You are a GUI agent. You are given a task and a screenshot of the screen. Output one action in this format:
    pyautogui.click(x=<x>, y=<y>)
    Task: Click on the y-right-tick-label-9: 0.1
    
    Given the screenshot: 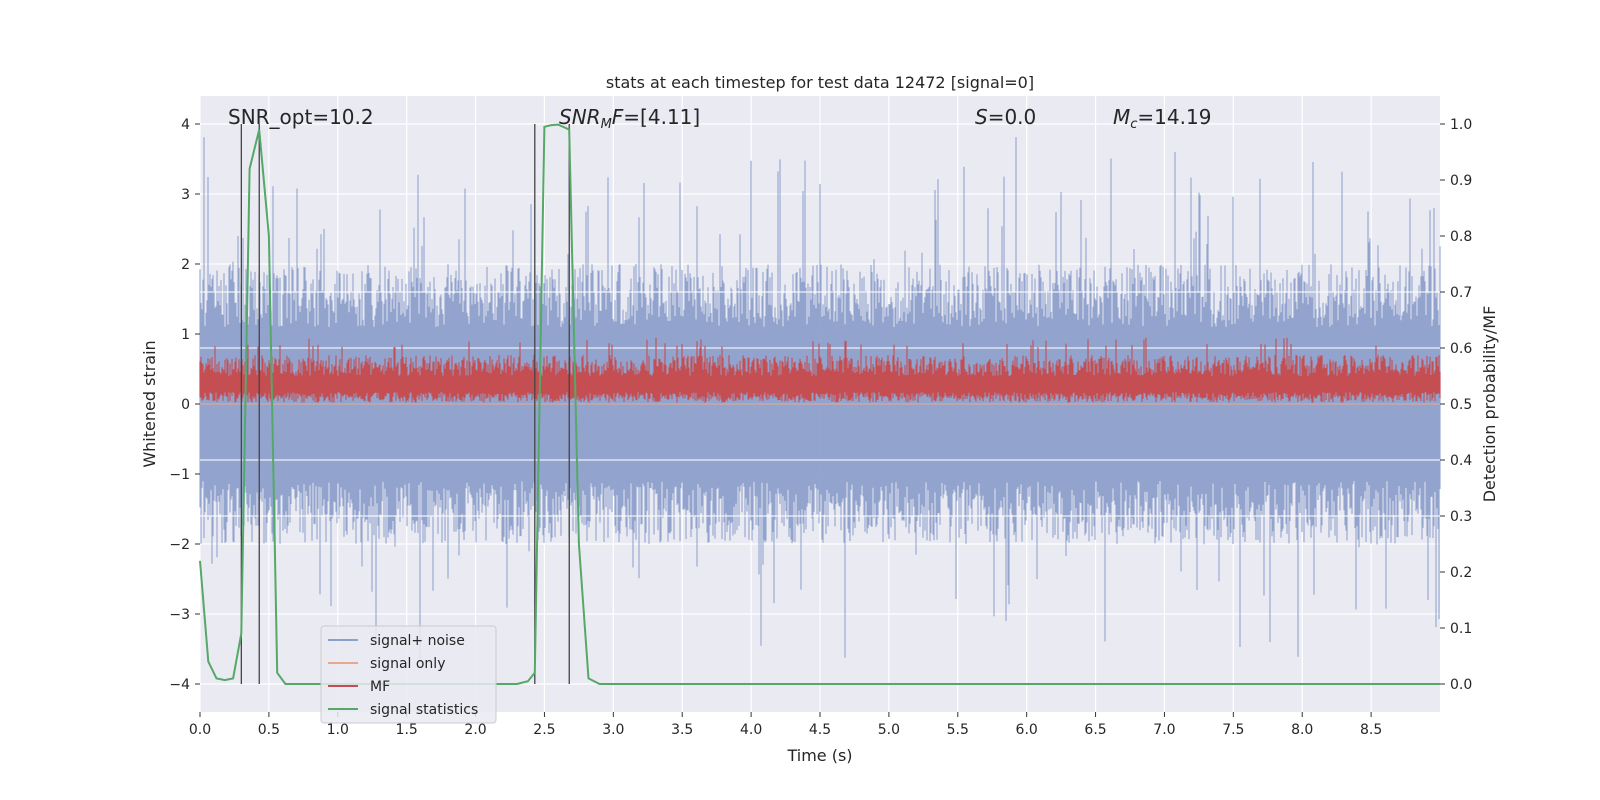 What is the action you would take?
    pyautogui.click(x=1461, y=629)
    